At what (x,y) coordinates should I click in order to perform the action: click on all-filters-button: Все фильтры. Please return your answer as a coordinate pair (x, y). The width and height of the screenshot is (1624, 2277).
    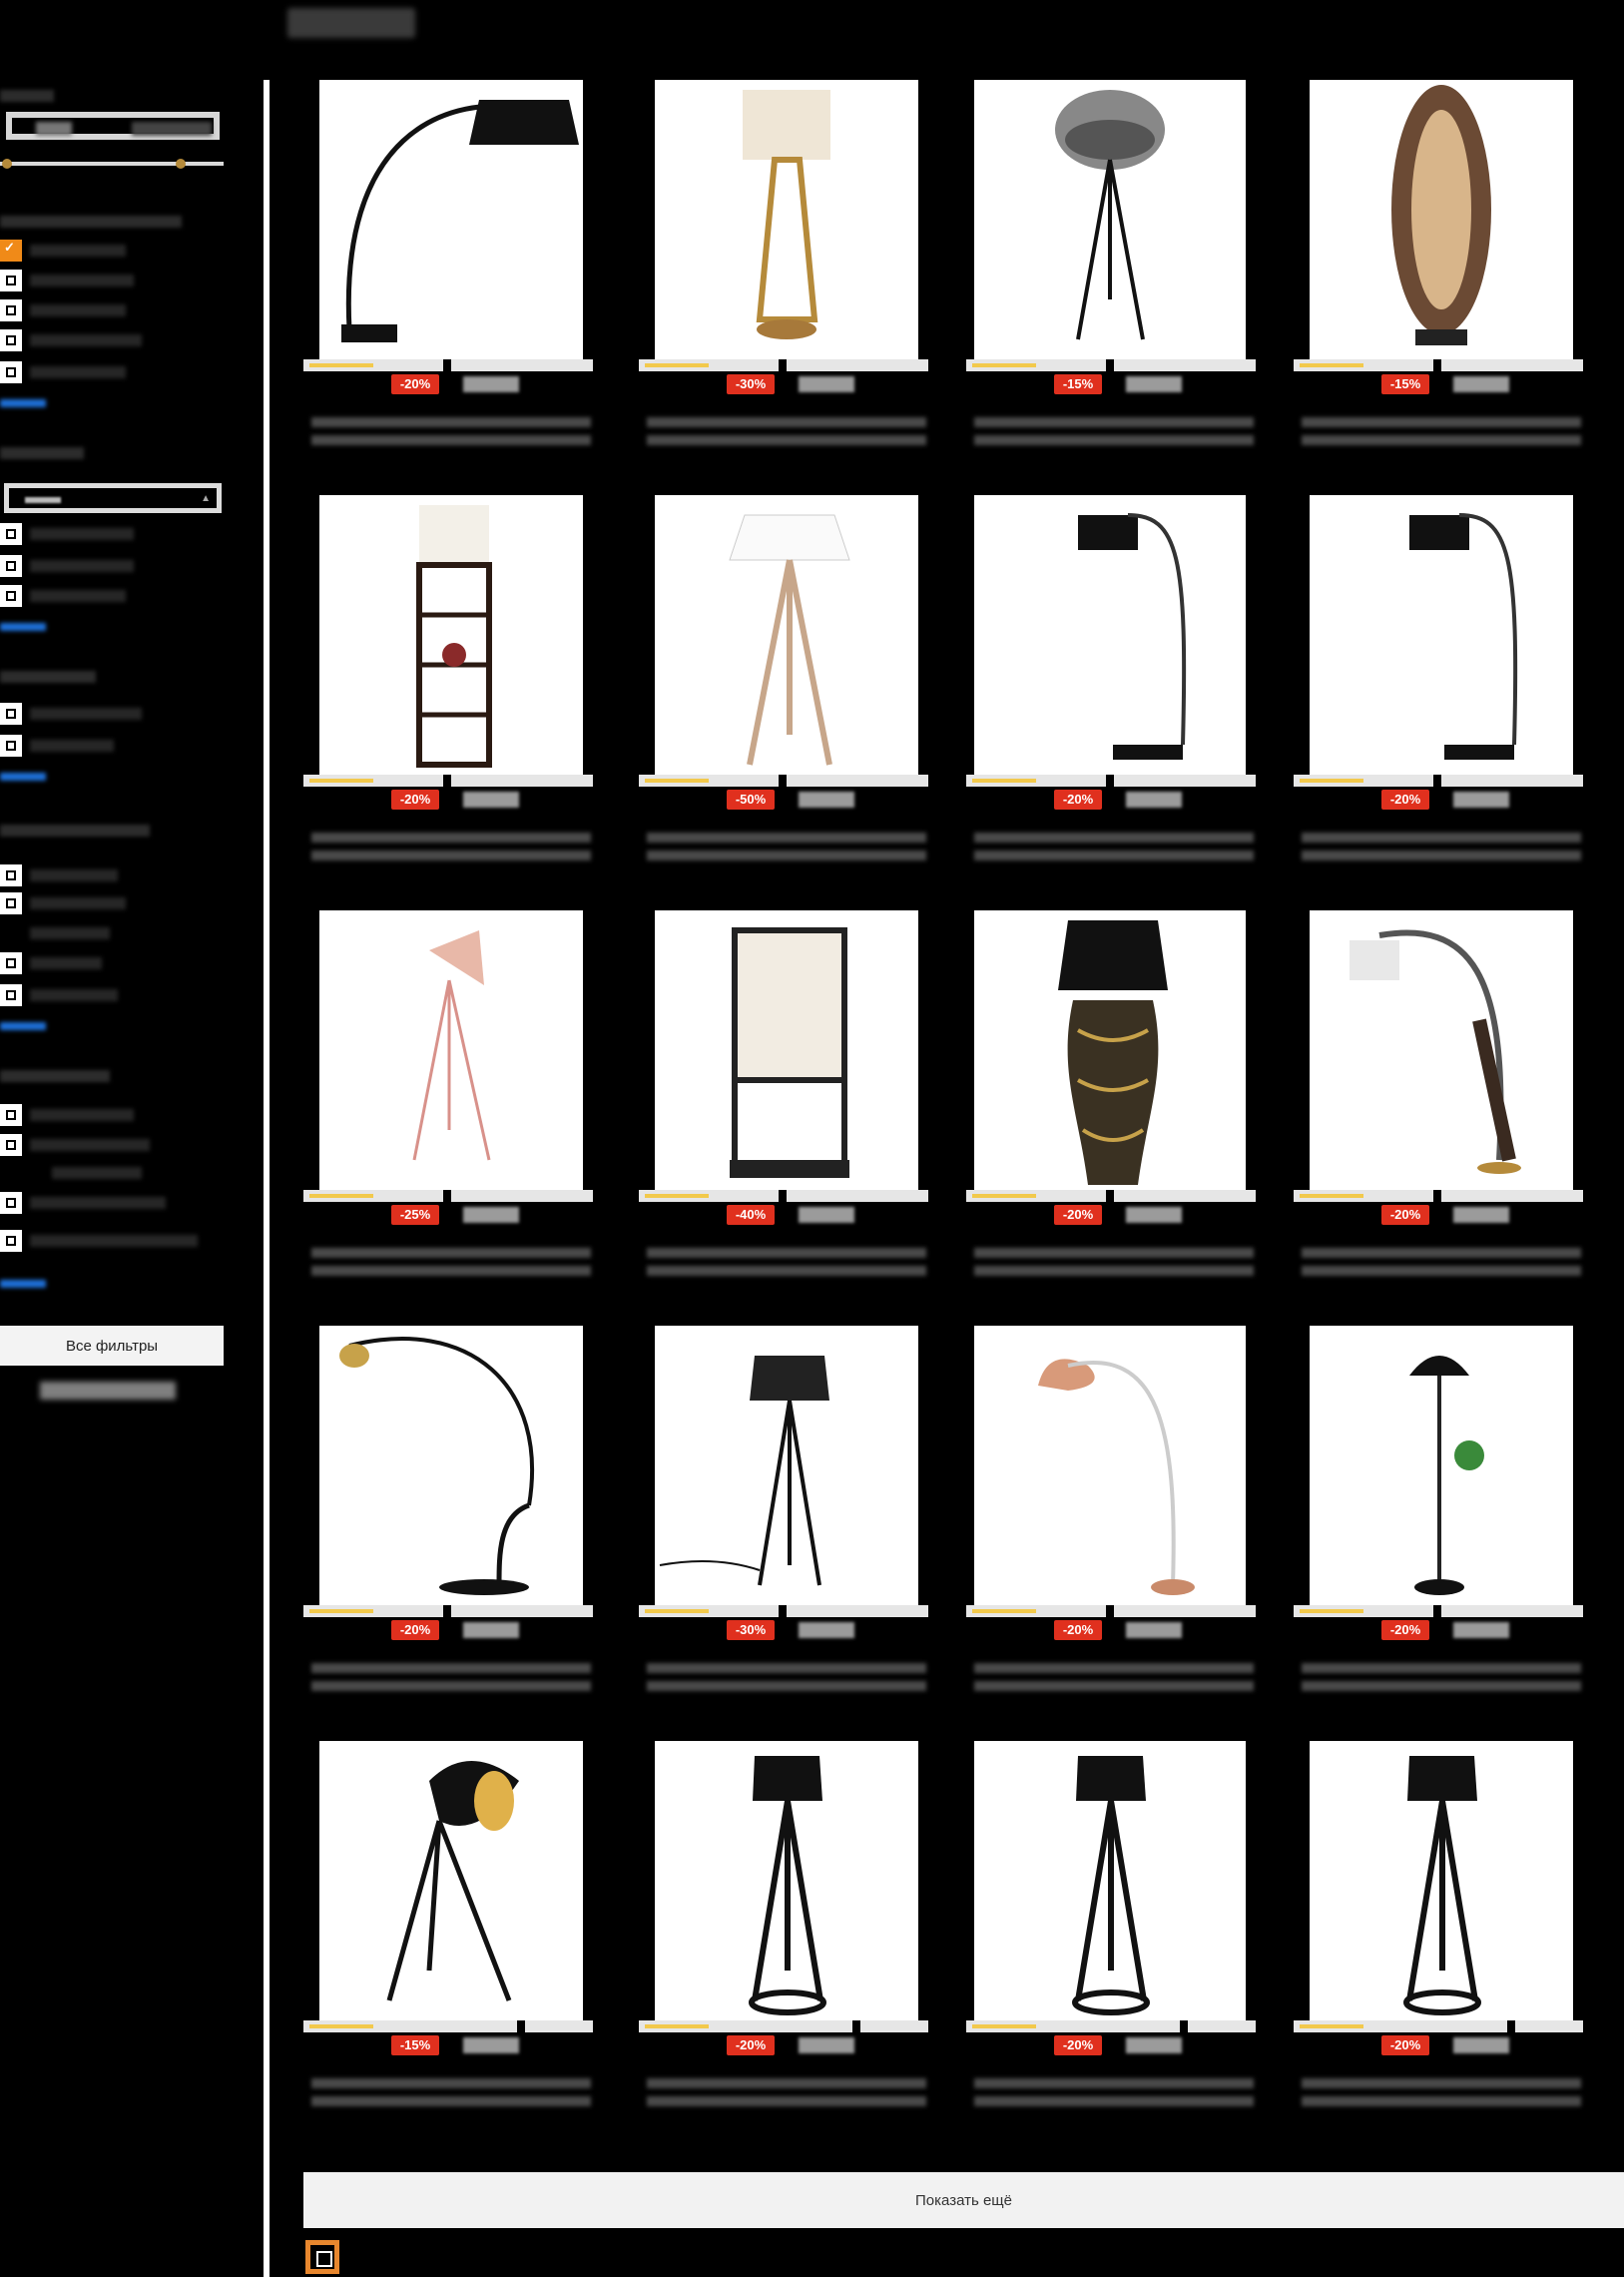
    Looking at the image, I should click on (112, 1346).